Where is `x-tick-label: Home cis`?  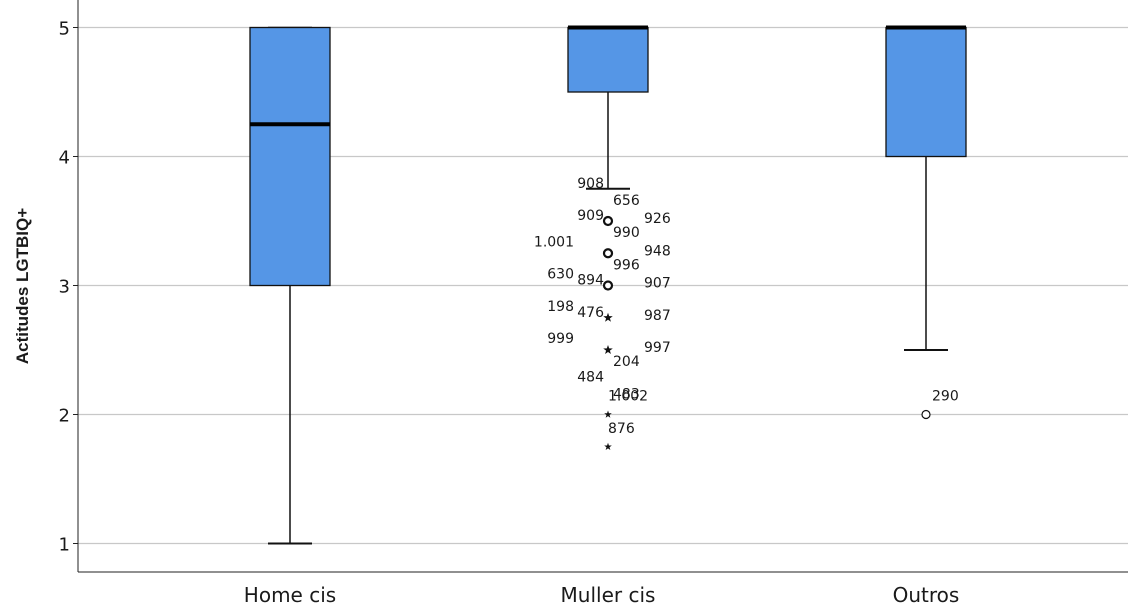 x-tick-label: Home cis is located at coordinates (290, 594).